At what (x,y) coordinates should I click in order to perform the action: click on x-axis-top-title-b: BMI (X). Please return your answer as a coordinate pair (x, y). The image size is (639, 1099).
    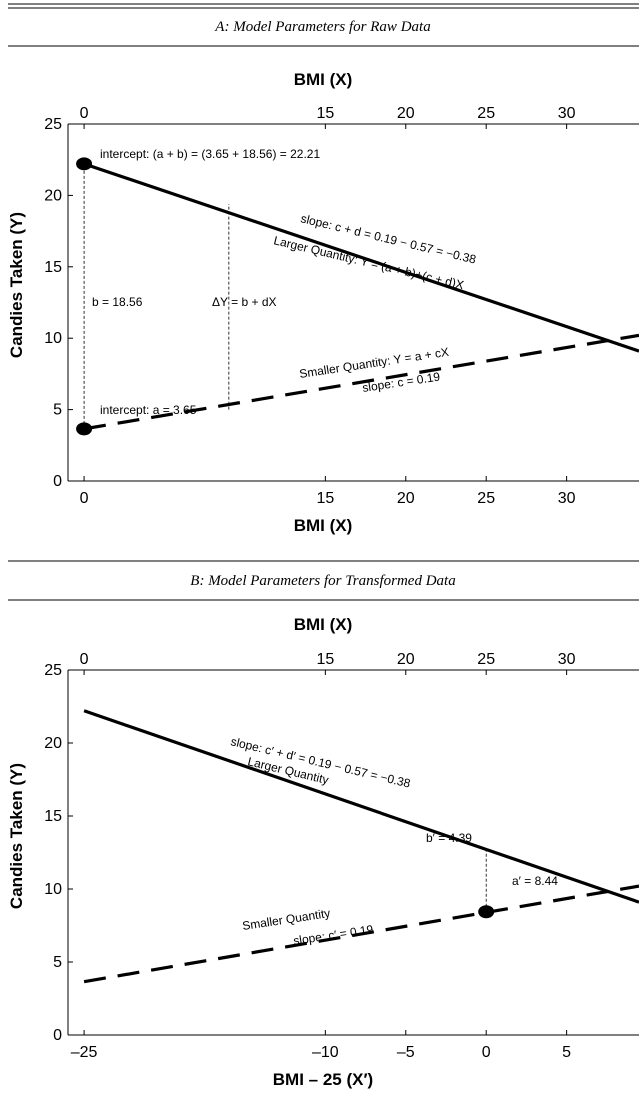
    Looking at the image, I should click on (323, 624).